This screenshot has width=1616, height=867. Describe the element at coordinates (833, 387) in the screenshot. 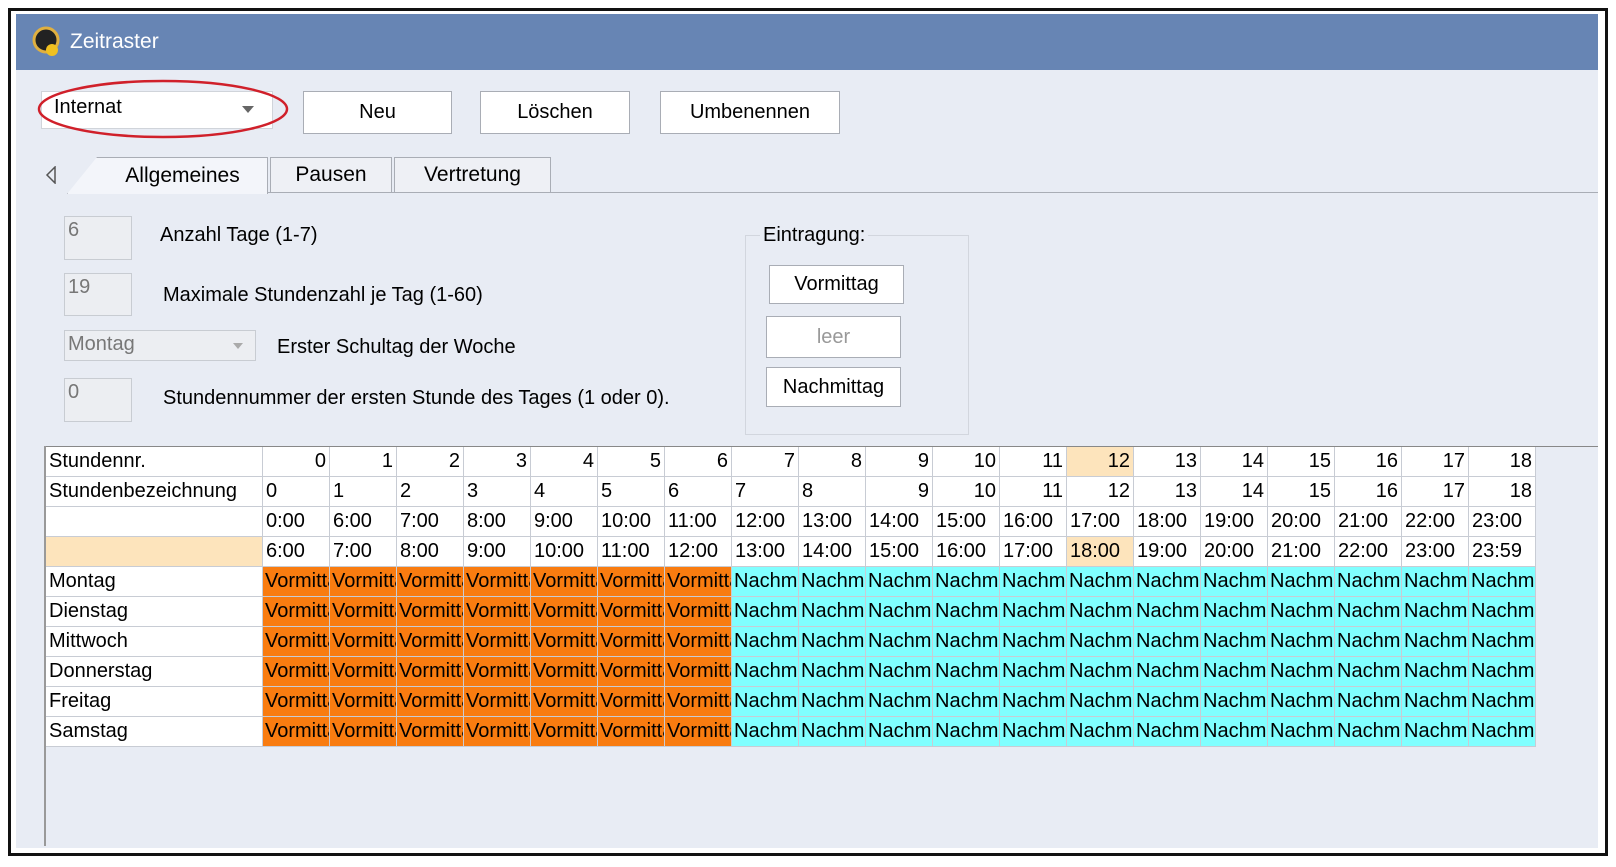

I see `entry-button: Nachmittag` at that location.